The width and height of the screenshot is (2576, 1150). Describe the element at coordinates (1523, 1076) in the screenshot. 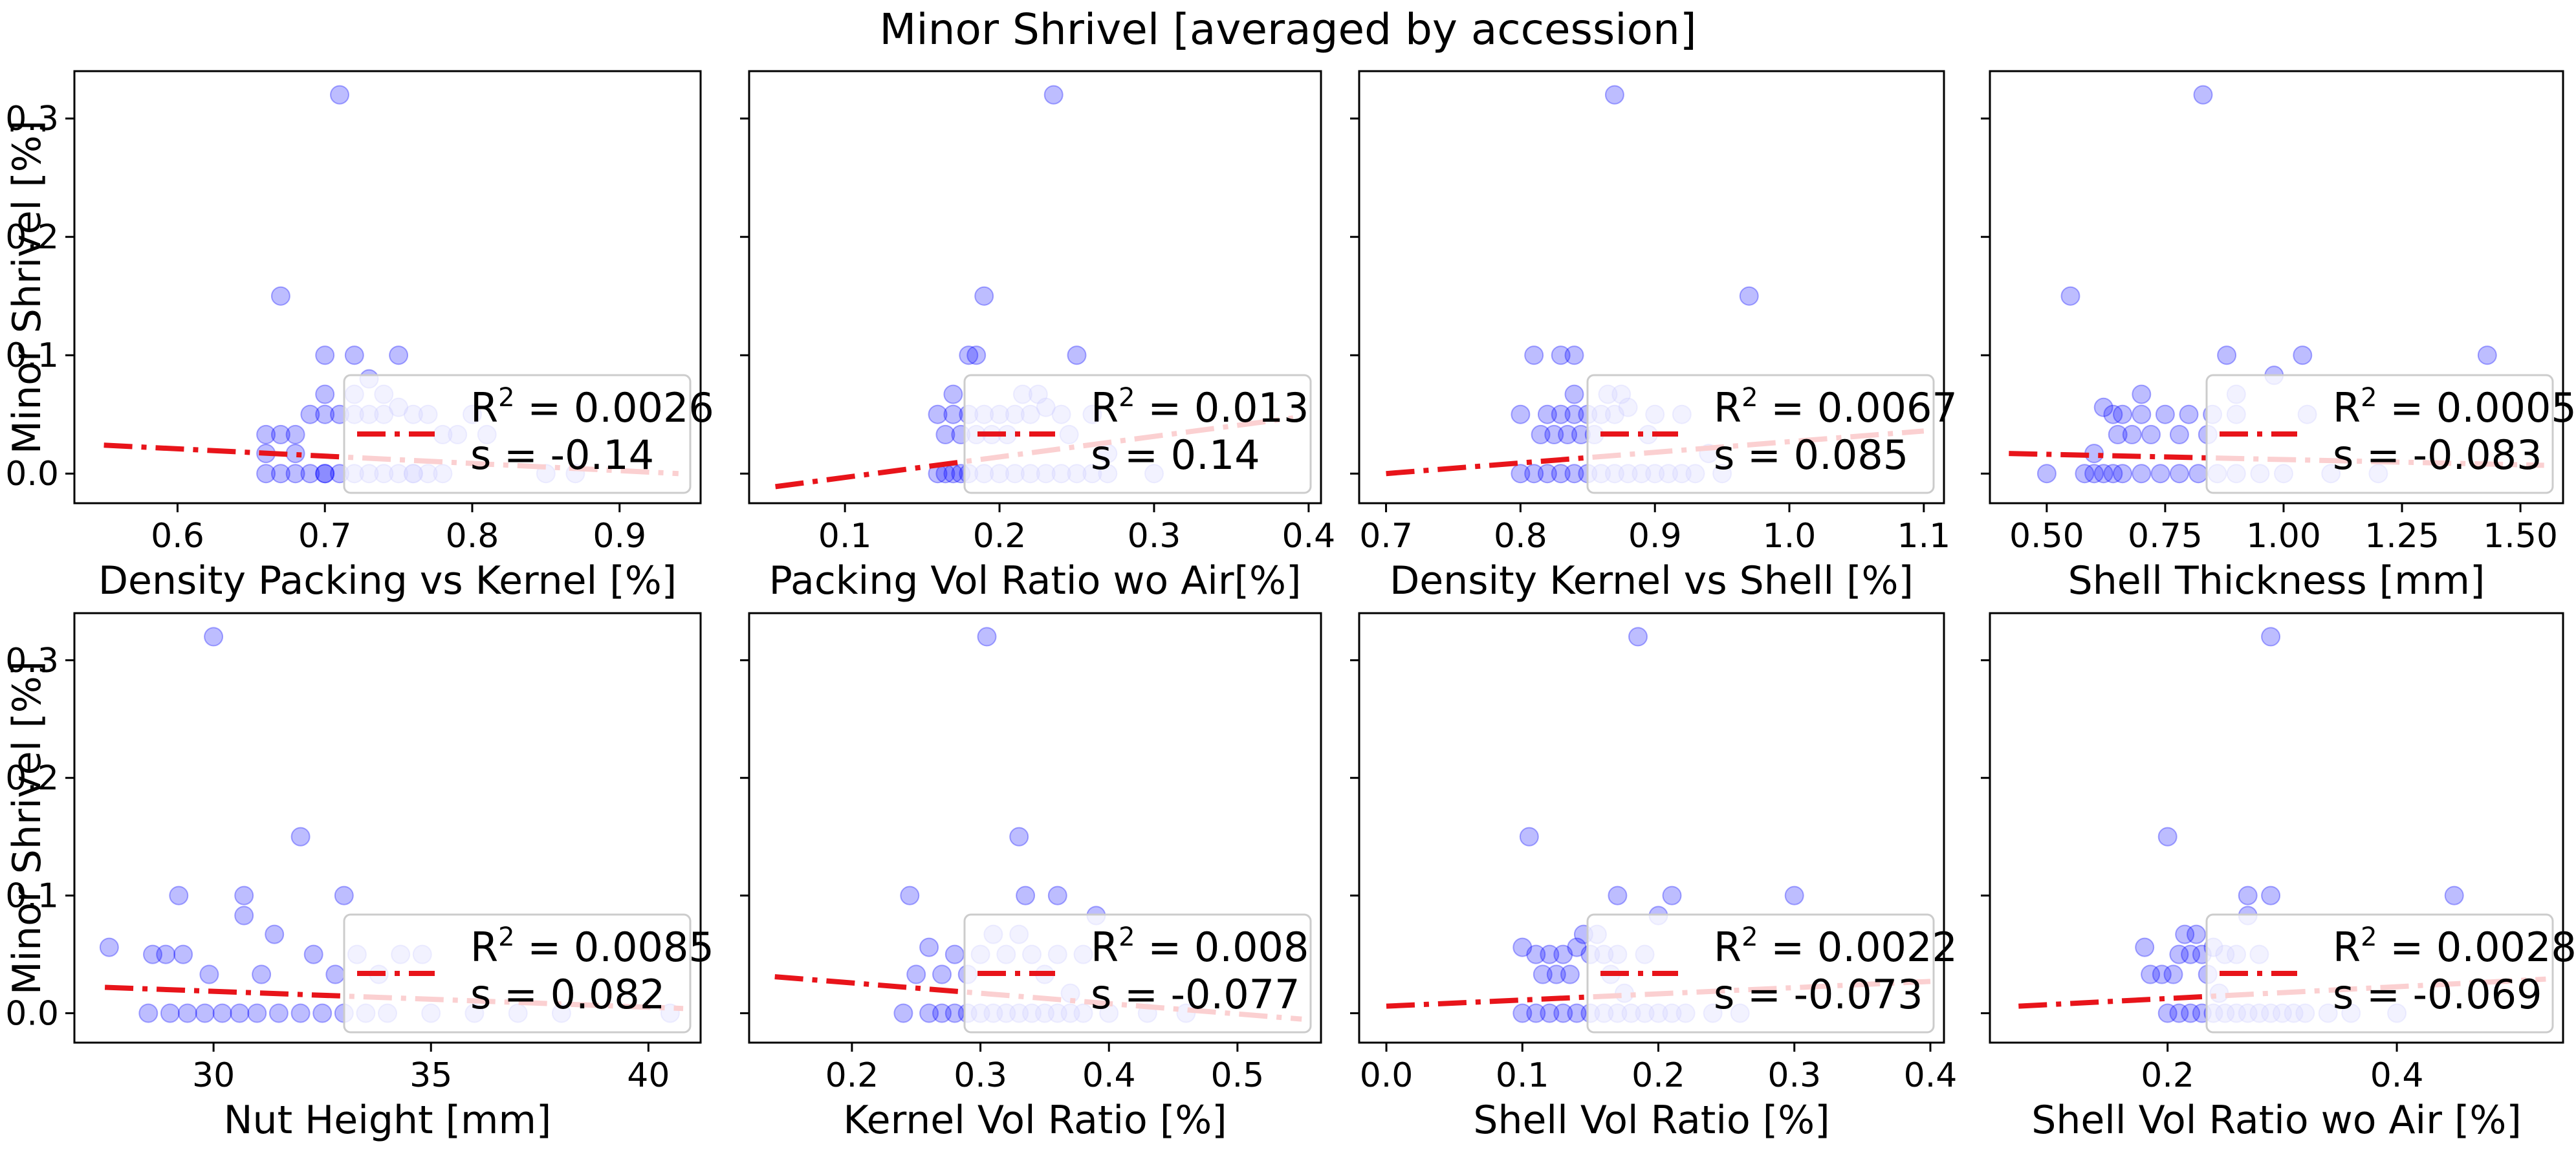

I see `x-tick-label: 0.1` at that location.